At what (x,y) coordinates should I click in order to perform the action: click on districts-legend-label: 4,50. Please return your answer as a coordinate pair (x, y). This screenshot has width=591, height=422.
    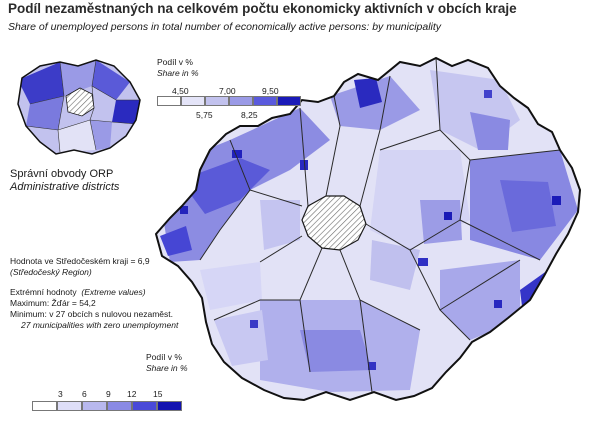
    Looking at the image, I should click on (180, 91).